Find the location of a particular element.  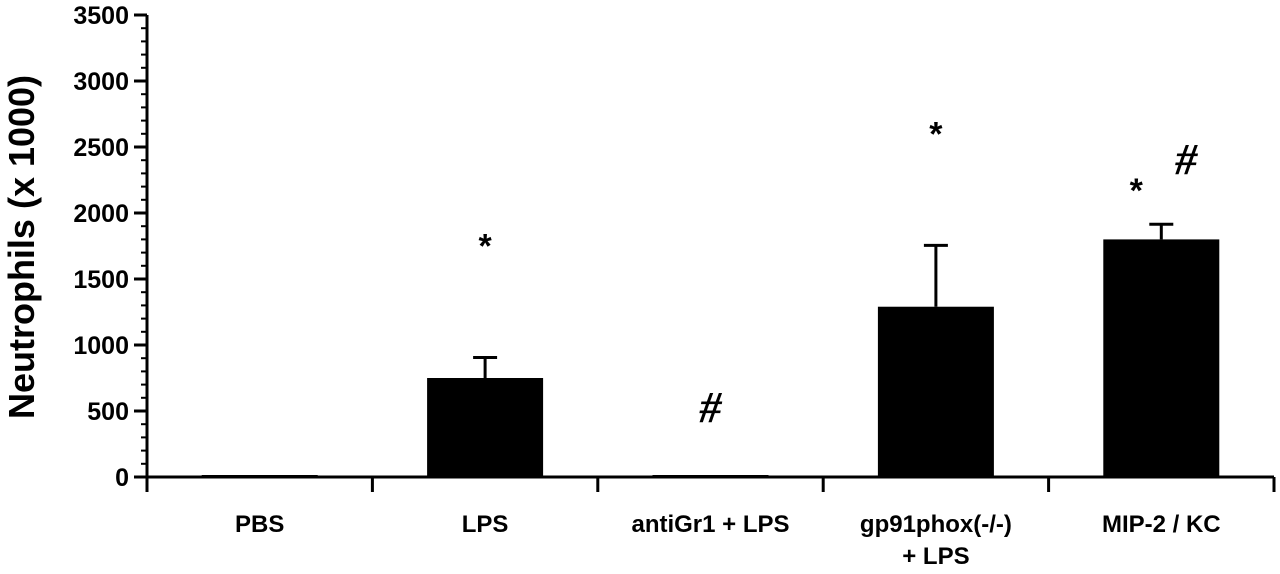

y-axis-ticks: 0 500 1000 1500 2000 2500 3000 3500 is located at coordinates (110, 247).